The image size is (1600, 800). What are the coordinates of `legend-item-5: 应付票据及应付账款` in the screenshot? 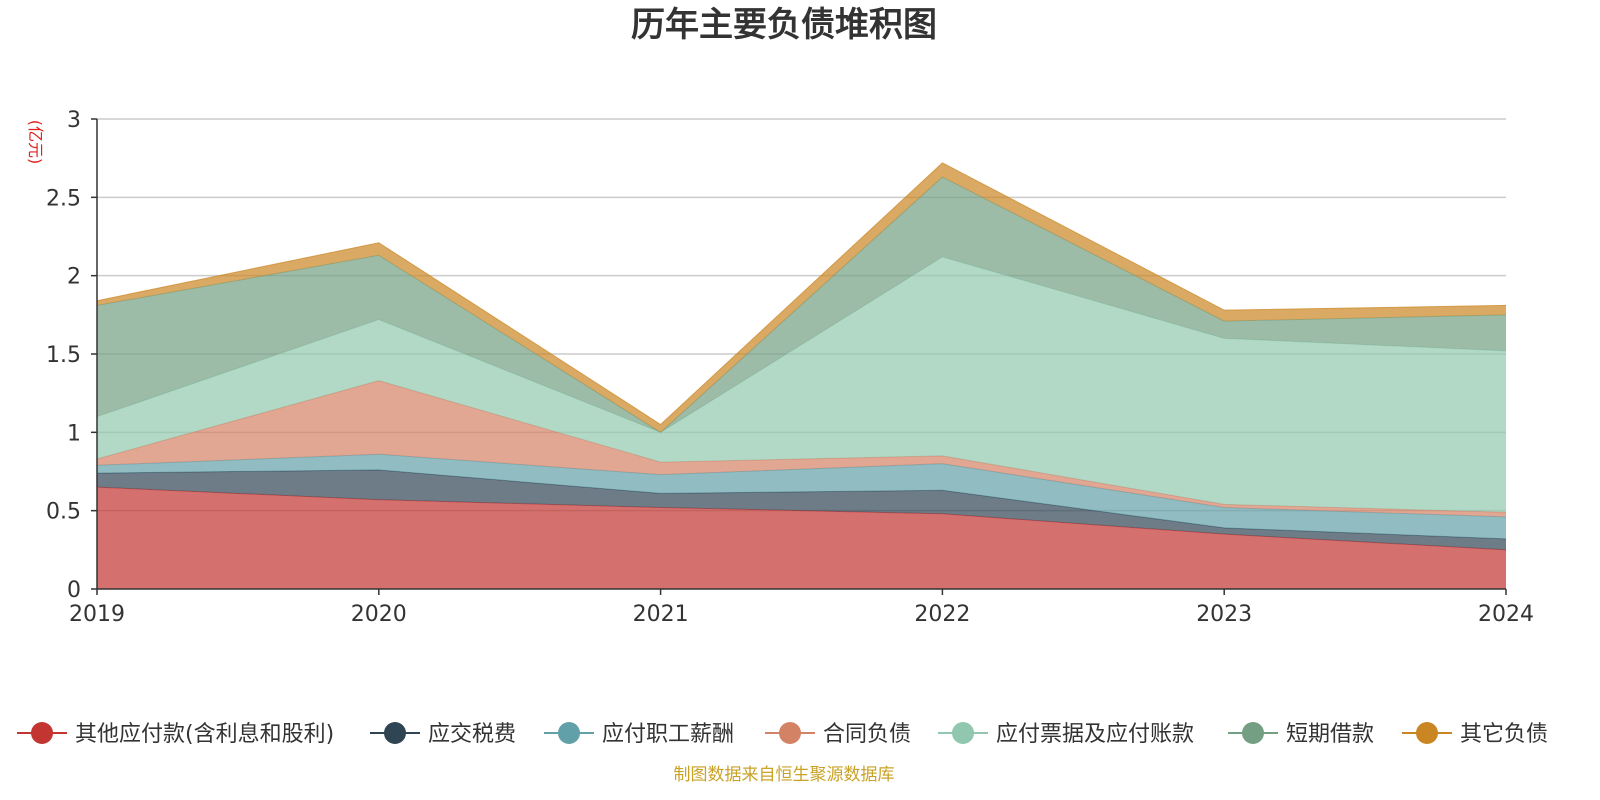 It's located at (1066, 734).